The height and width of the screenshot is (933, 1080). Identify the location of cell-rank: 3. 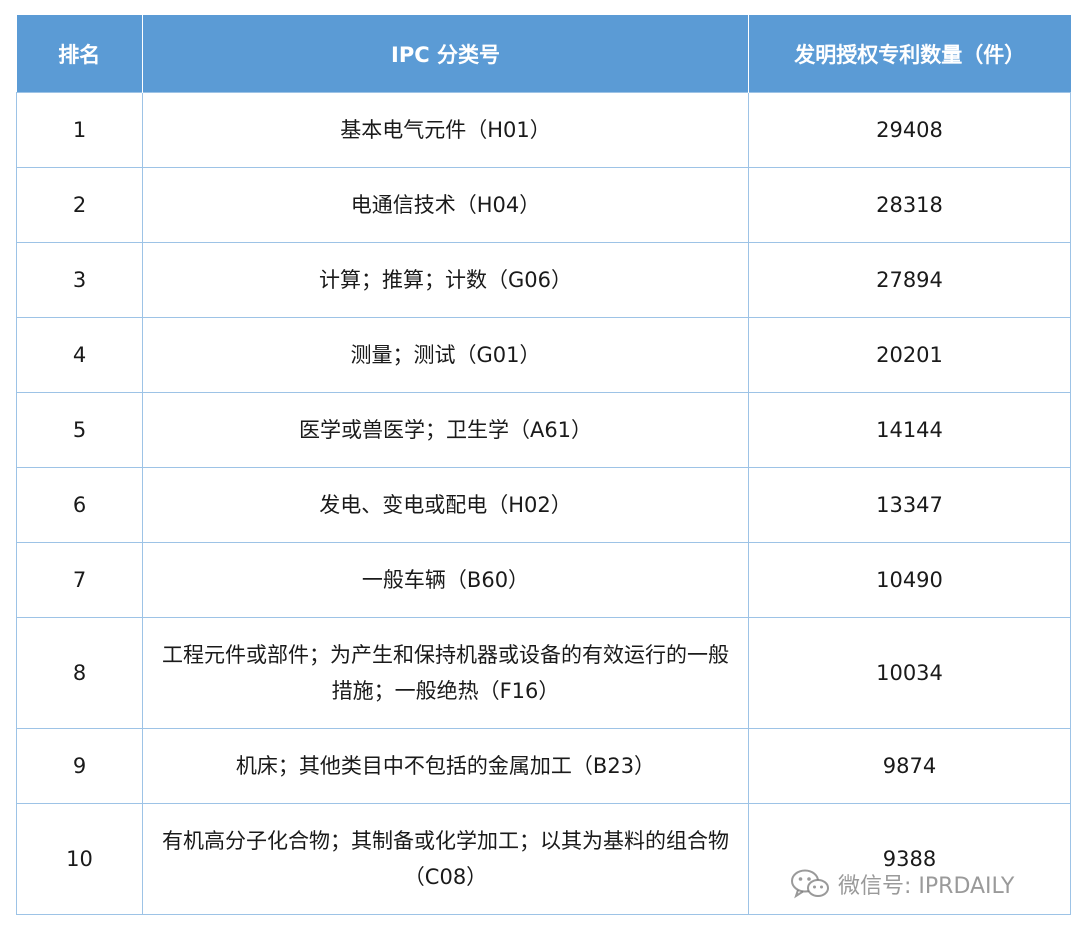
(79, 280).